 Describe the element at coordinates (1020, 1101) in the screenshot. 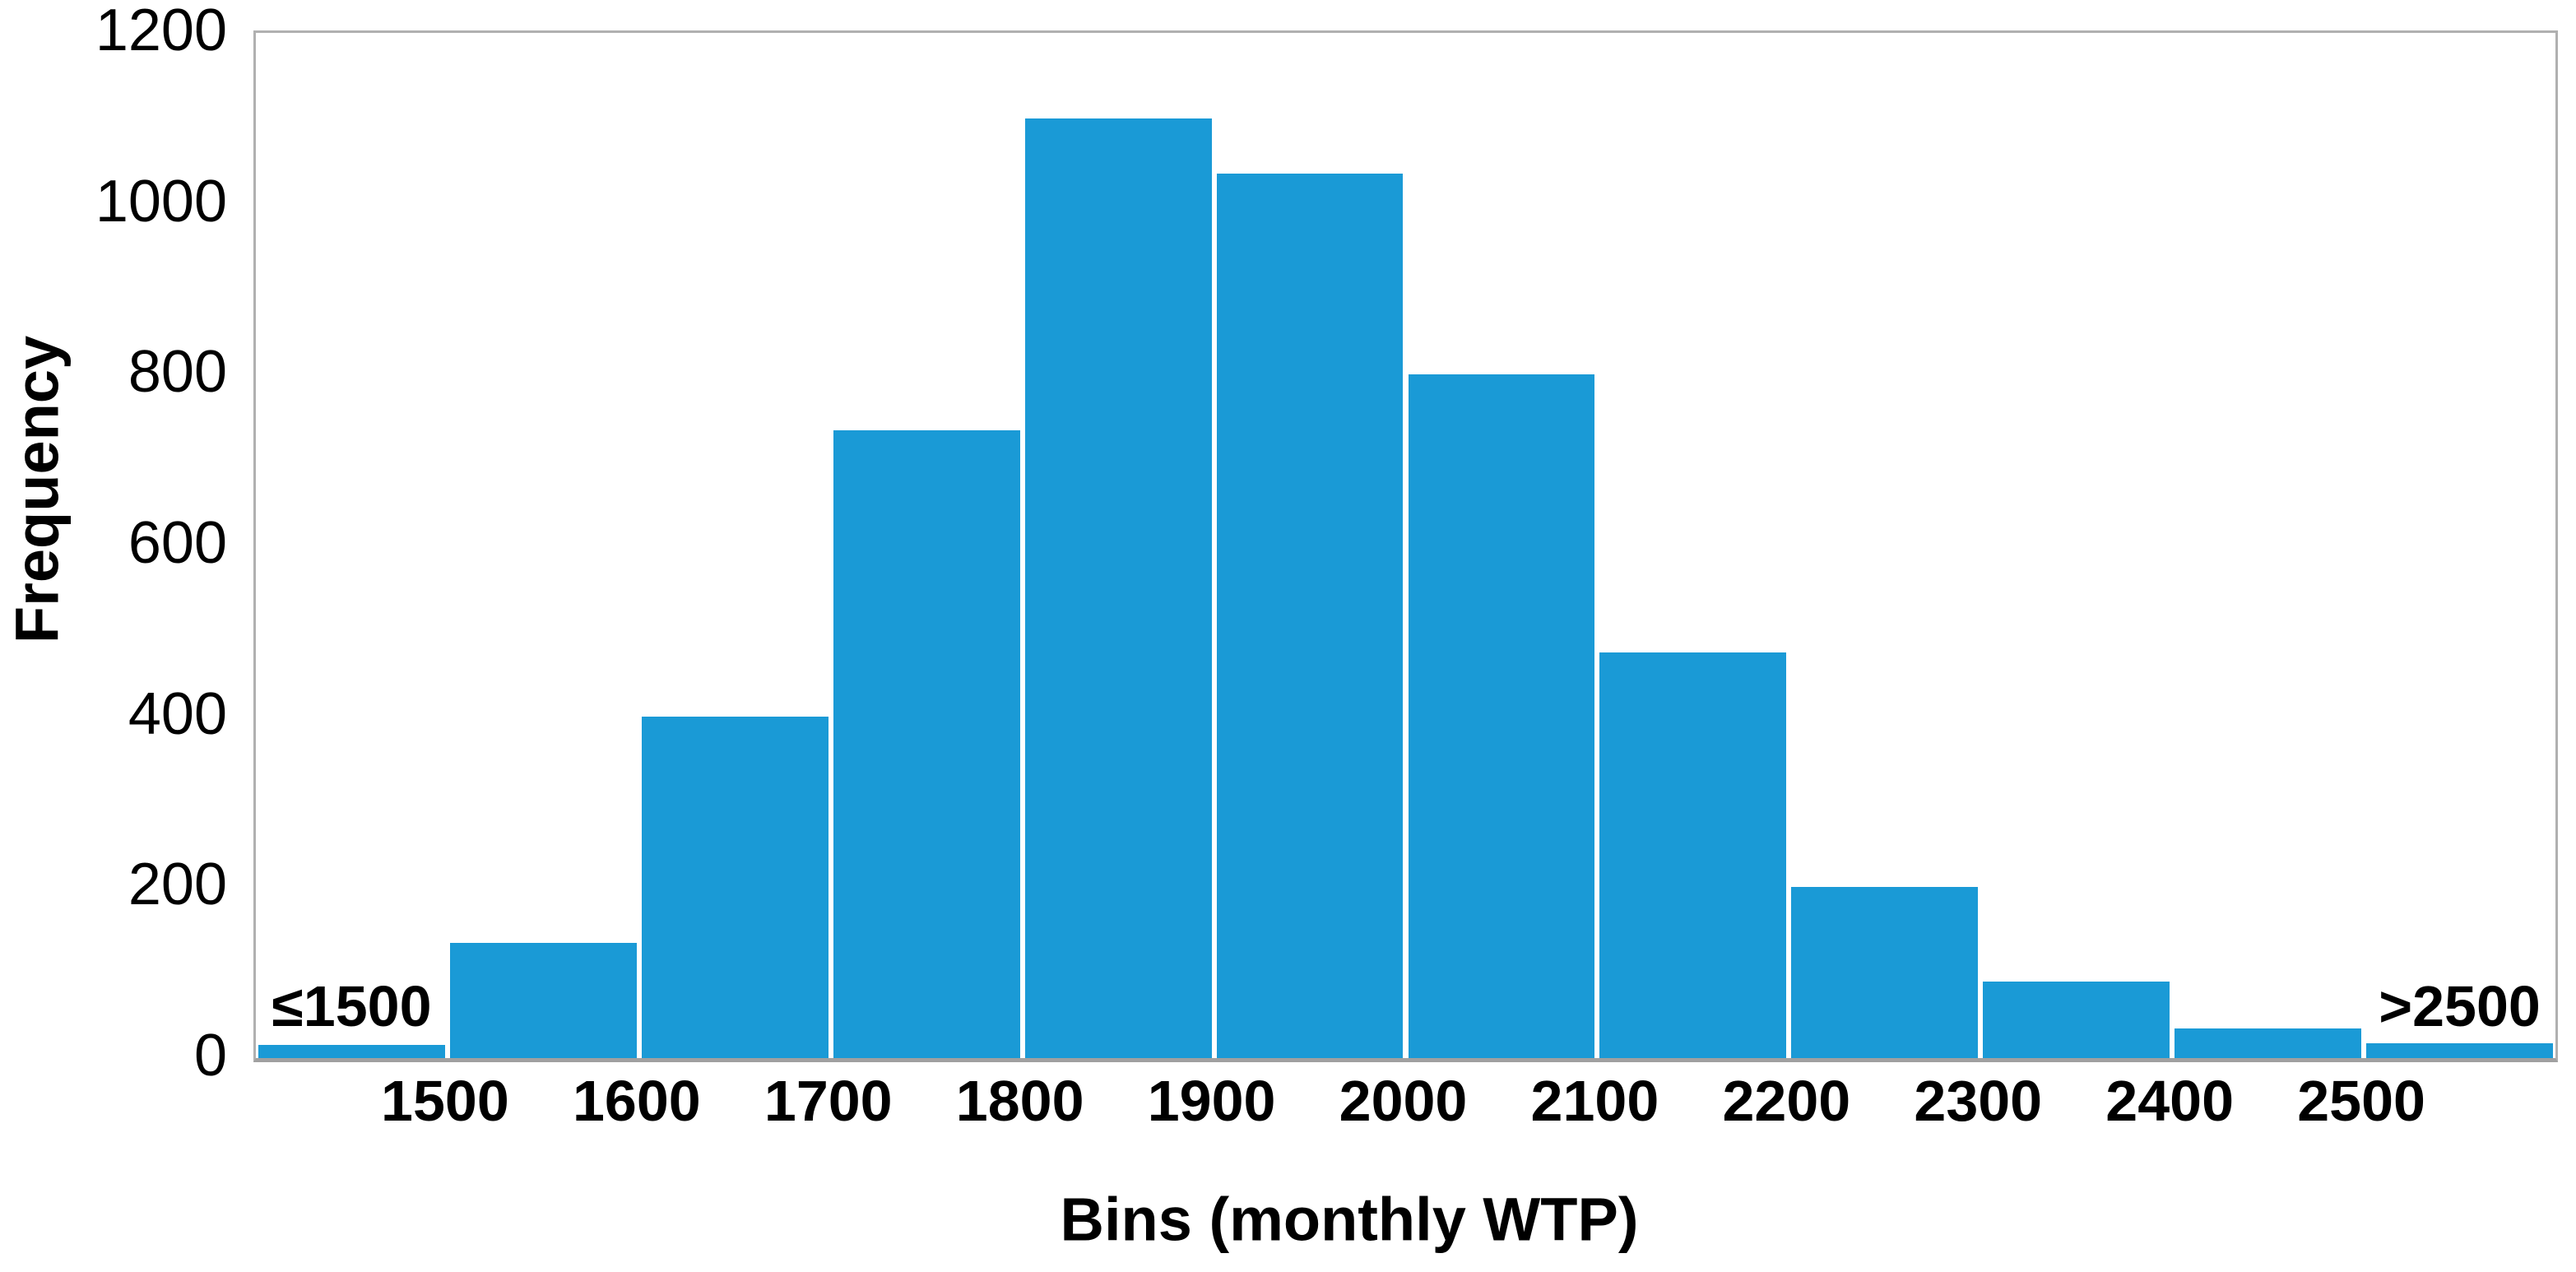

I see `x-axis-tick-label: 1800` at that location.